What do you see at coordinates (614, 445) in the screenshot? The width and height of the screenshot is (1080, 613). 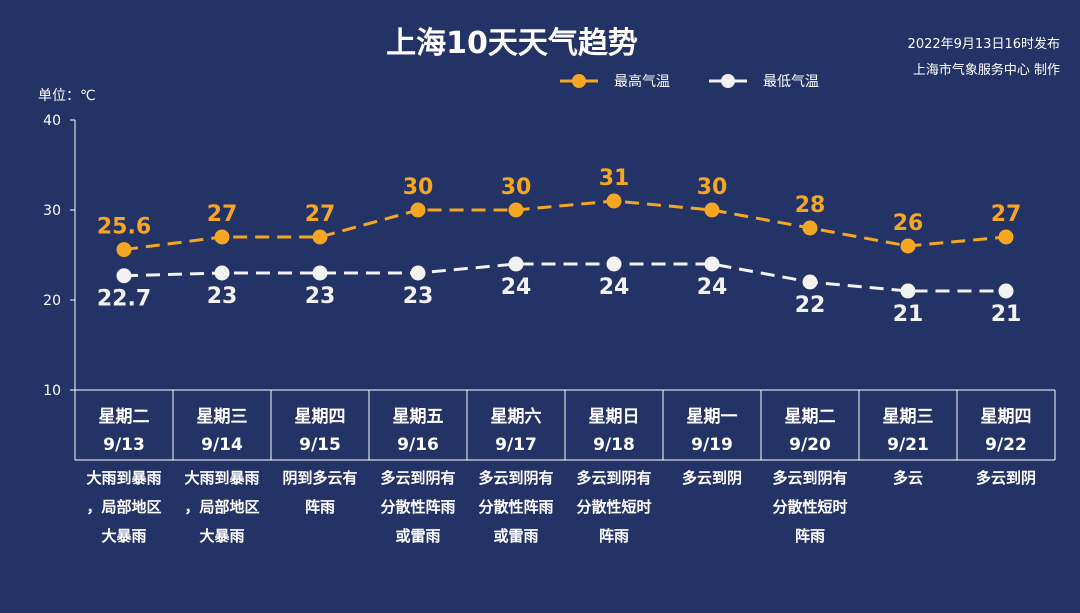 I see `date-label: 9/18` at bounding box center [614, 445].